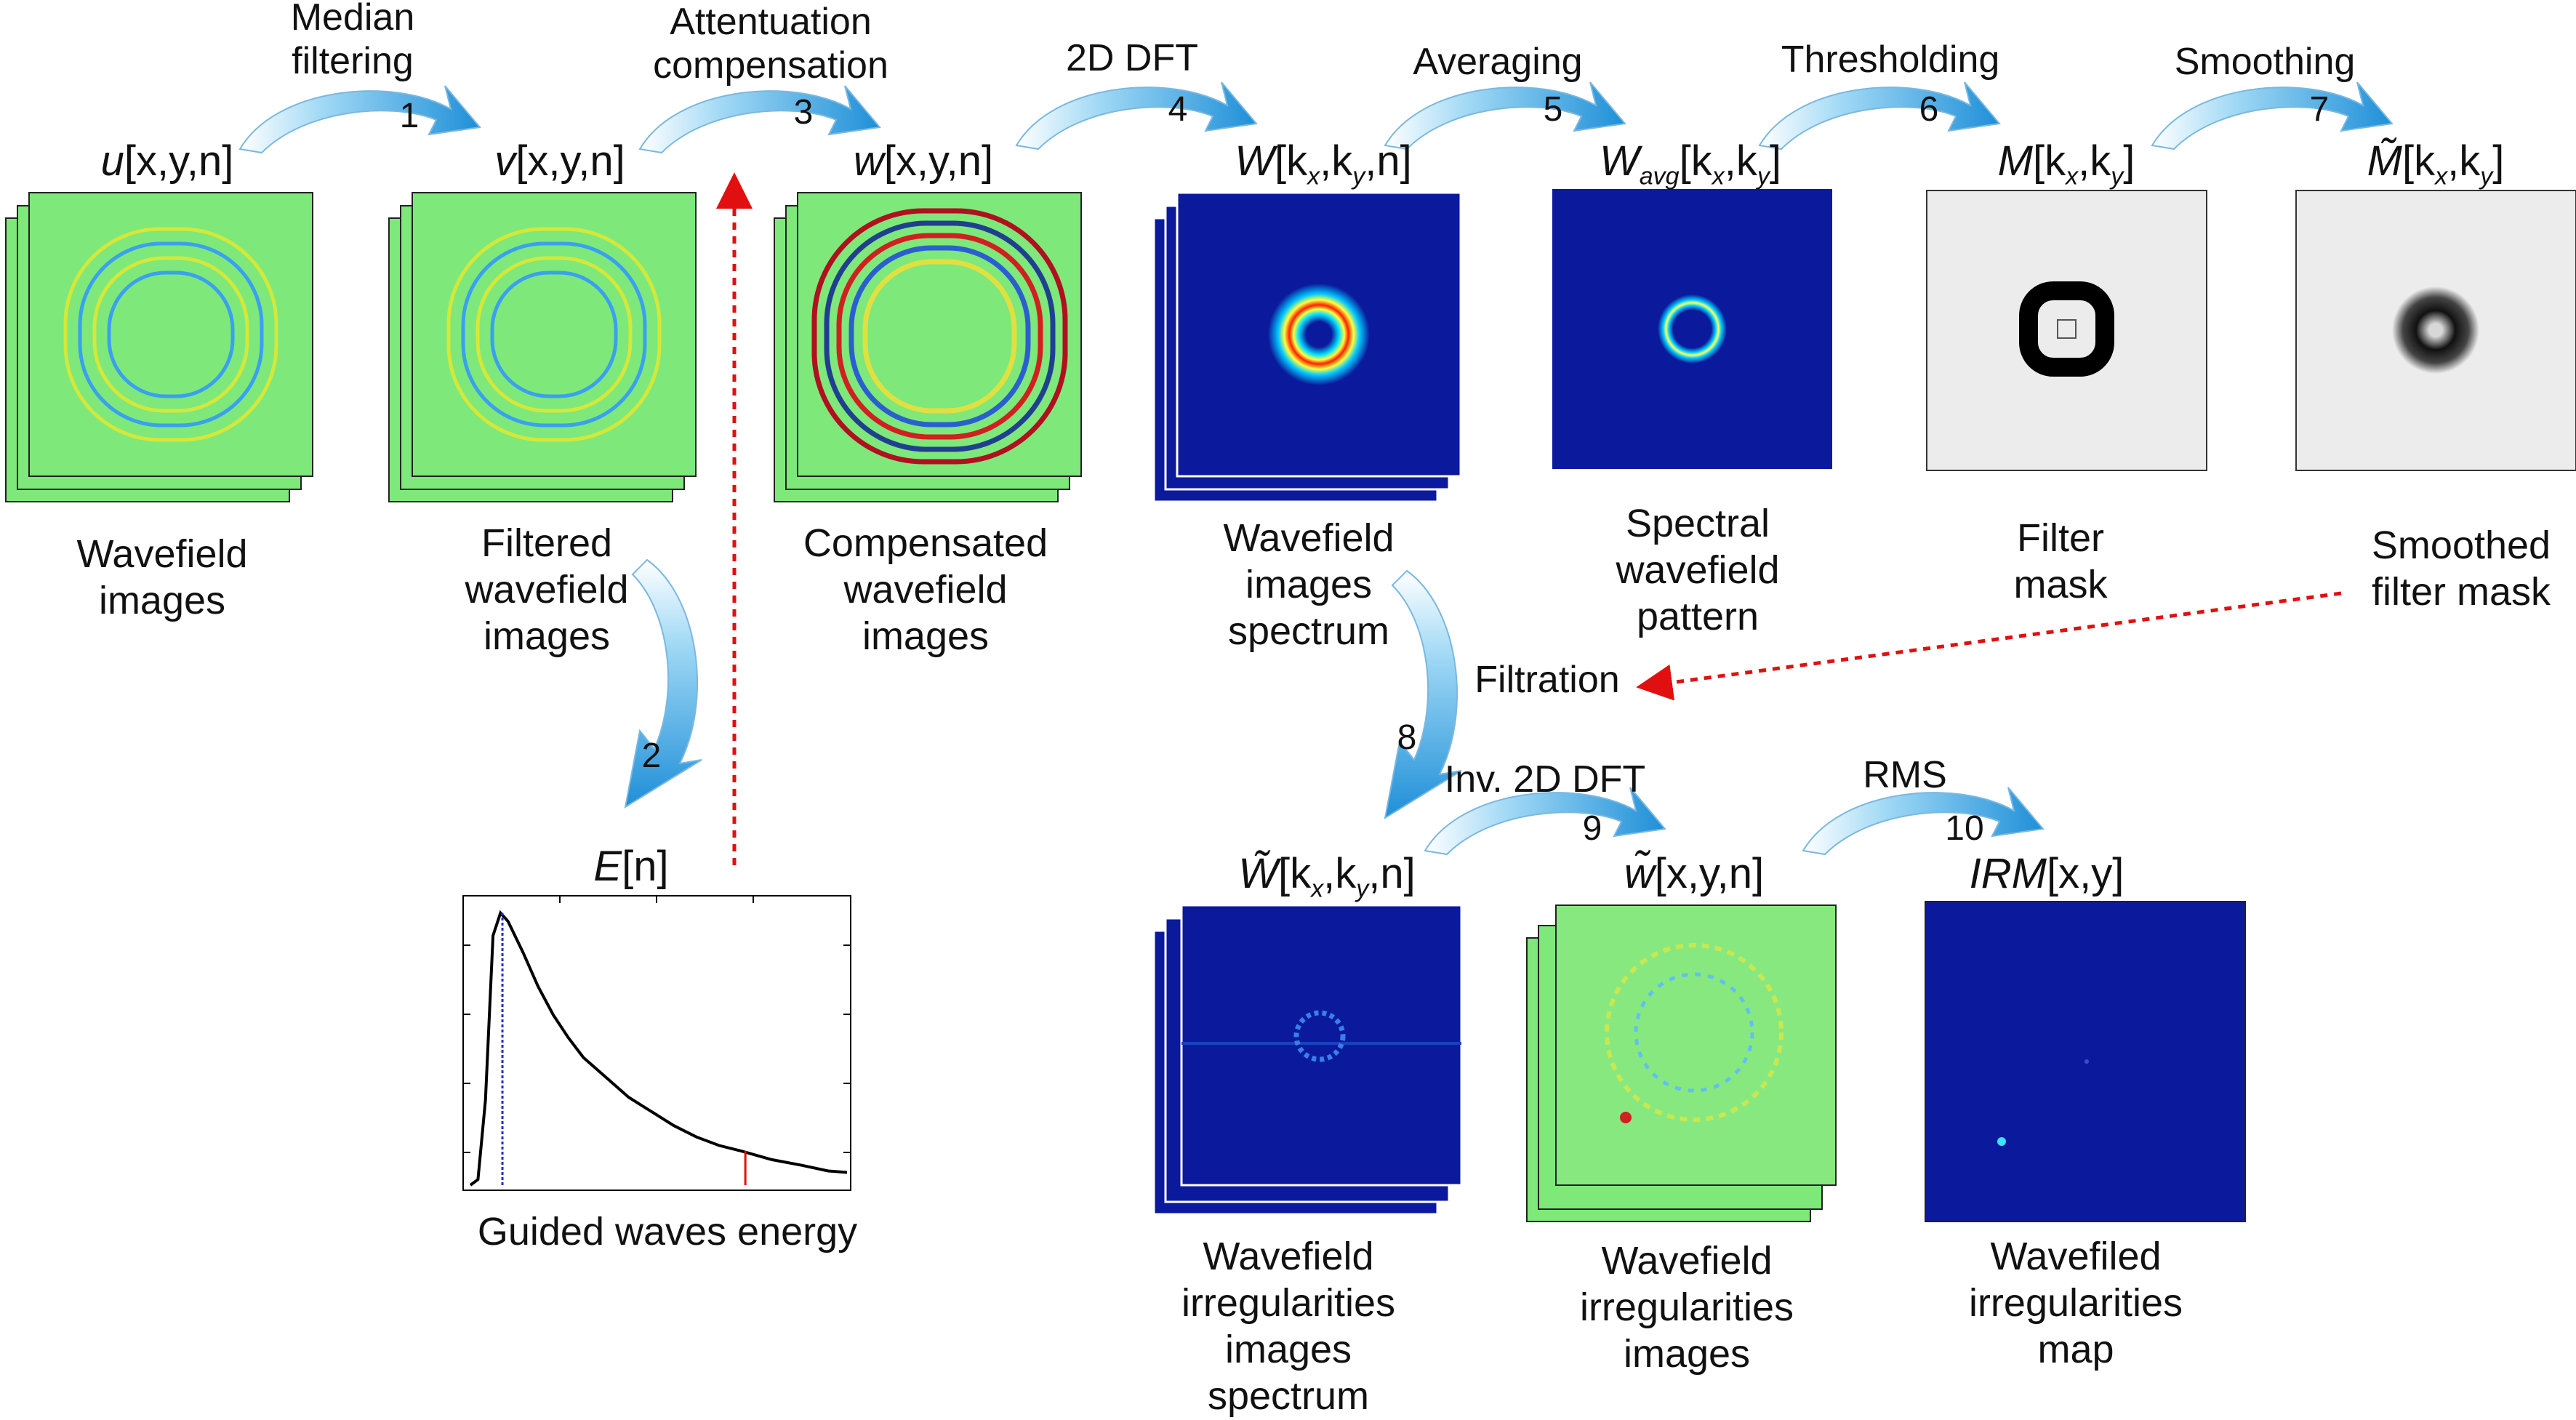 Image resolution: width=2576 pixels, height=1420 pixels. What do you see at coordinates (559, 161) in the screenshot?
I see `var-v: v[x,y,n]` at bounding box center [559, 161].